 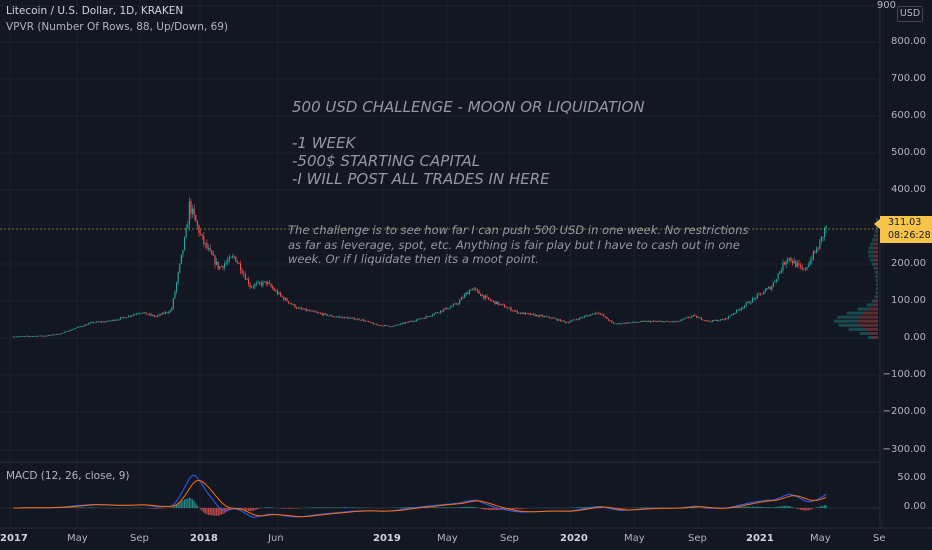 What do you see at coordinates (68, 476) in the screenshot?
I see `macd-indicator-label: MACD (12, 26, close, 9)` at bounding box center [68, 476].